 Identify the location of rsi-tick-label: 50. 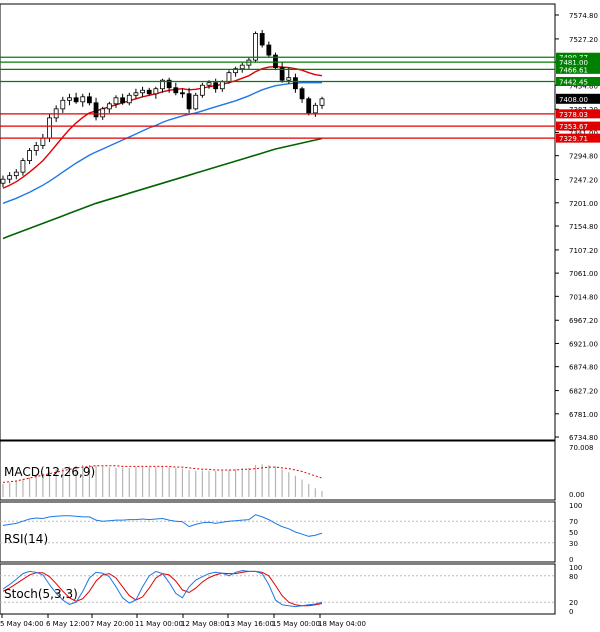
(573, 533).